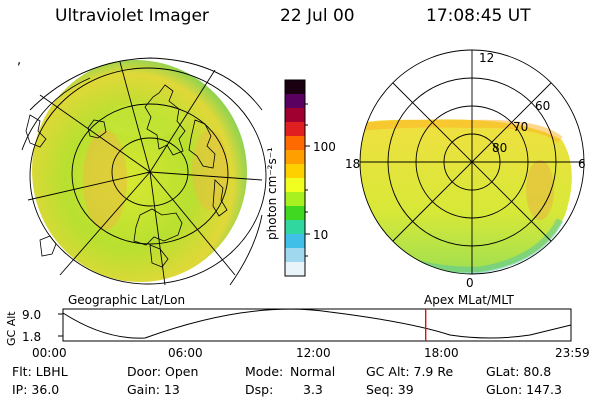 Image resolution: width=600 pixels, height=400 pixels. I want to click on date-readout: 22 Jul 00, so click(317, 16).